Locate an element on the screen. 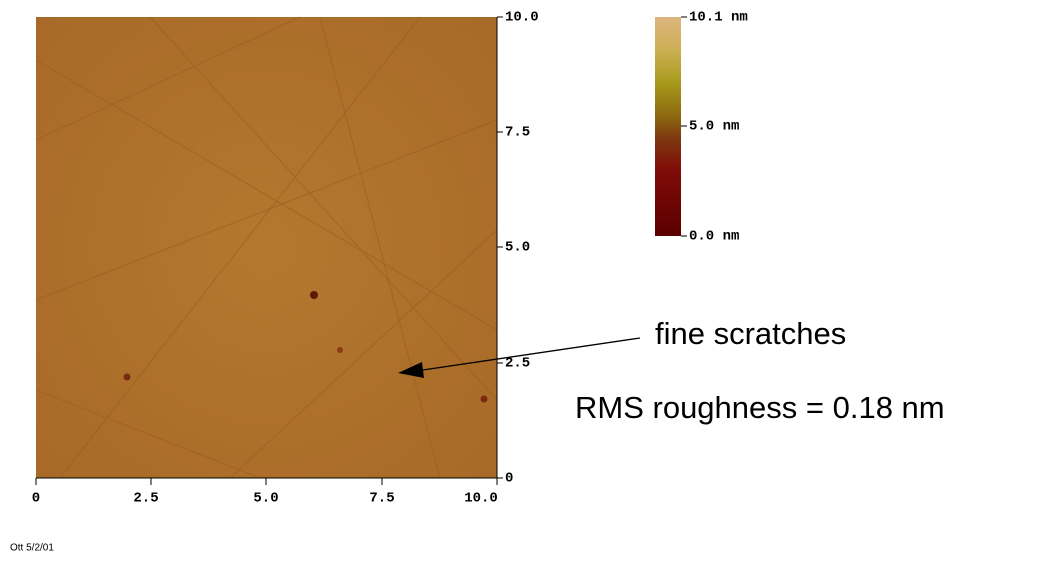 Image resolution: width=1037 pixels, height=564 pixels. roughness-label: RMS roughness = 0.18 nm is located at coordinates (760, 407).